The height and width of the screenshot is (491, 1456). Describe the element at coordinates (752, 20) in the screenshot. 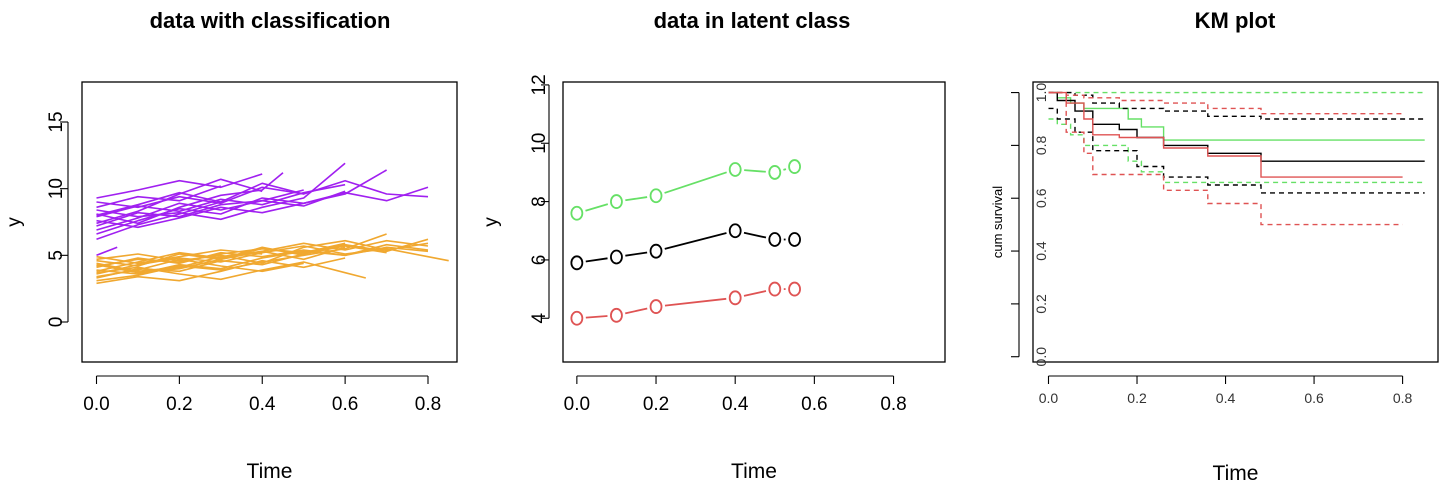

I see `chart-title: data in latent class` at that location.